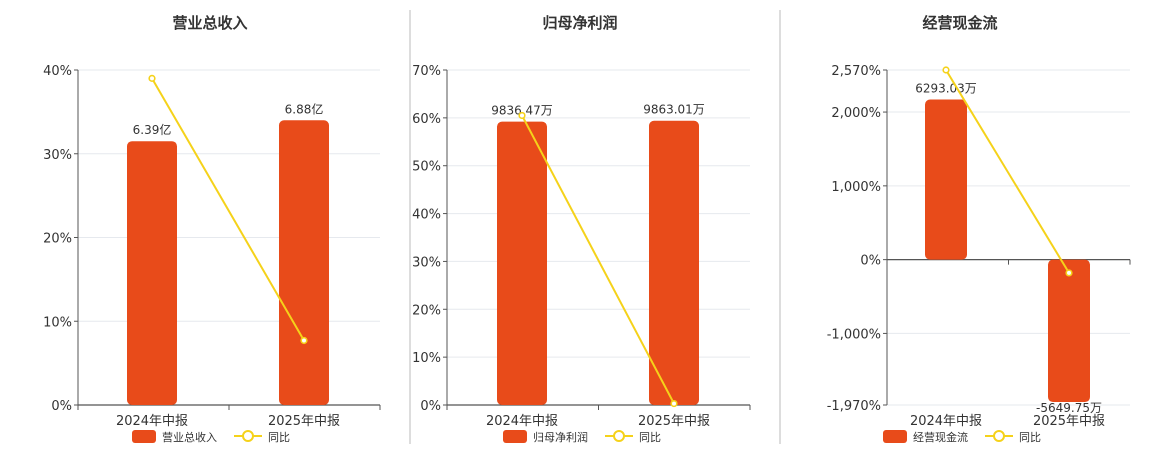 This screenshot has height=454, width=1160. What do you see at coordinates (959, 23) in the screenshot?
I see `chart-title: 经营现金流` at bounding box center [959, 23].